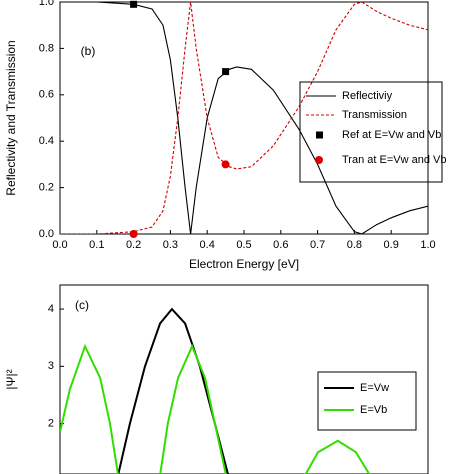  I want to click on legend-label: E=Vw, so click(374, 388).